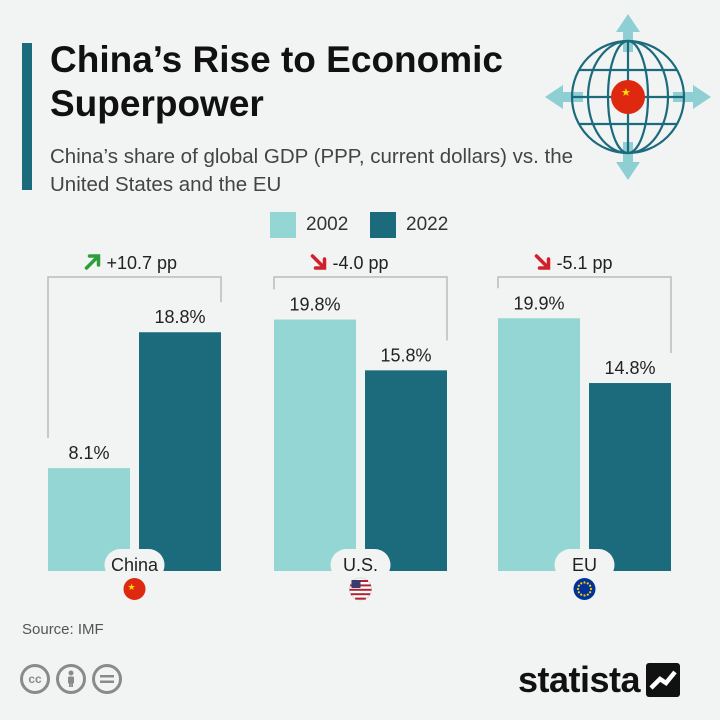  I want to click on category-label-china: China, so click(135, 565).